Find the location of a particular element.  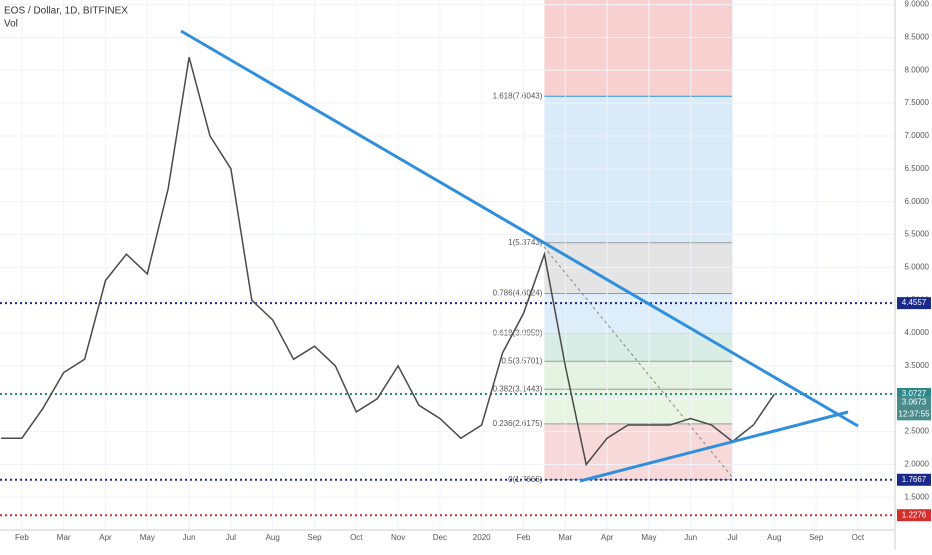

chart-title: EOS / Dollar, 1D, BITFINEX is located at coordinates (66, 11).